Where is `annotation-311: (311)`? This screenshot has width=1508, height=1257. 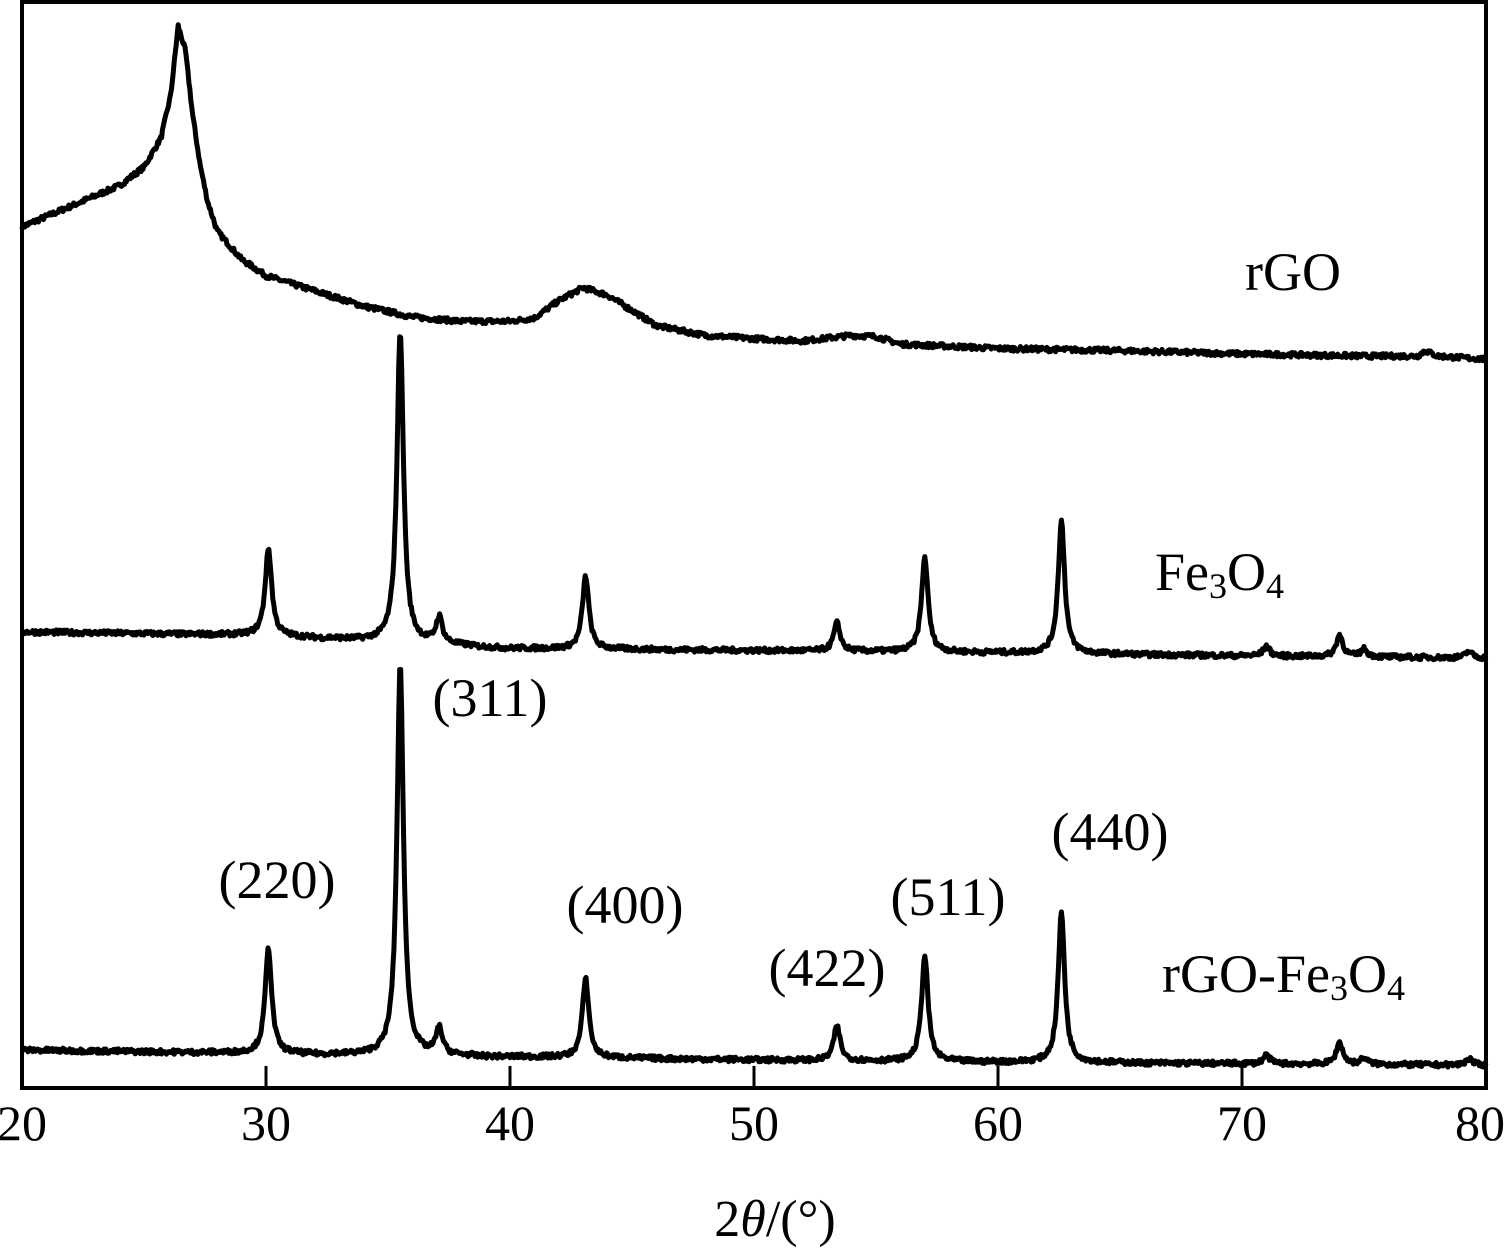 annotation-311: (311) is located at coordinates (490, 698).